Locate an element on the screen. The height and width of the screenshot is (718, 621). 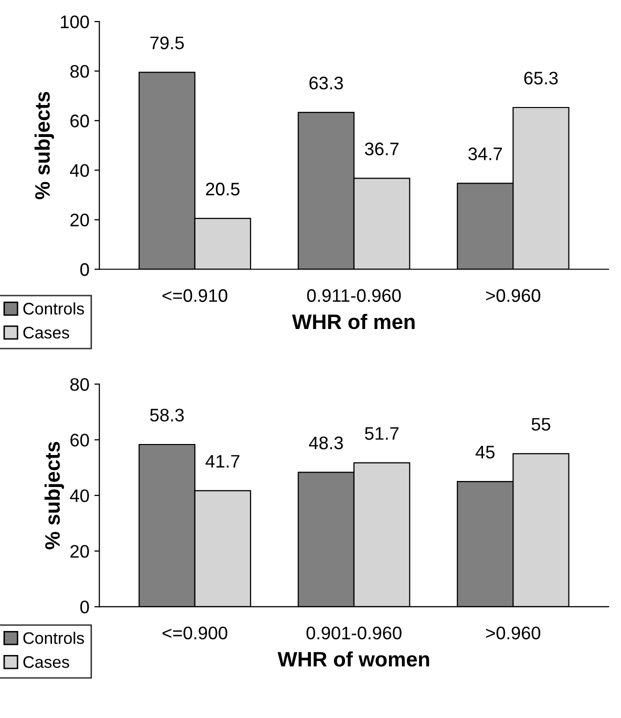
data-label: 79.5 is located at coordinates (167, 43).